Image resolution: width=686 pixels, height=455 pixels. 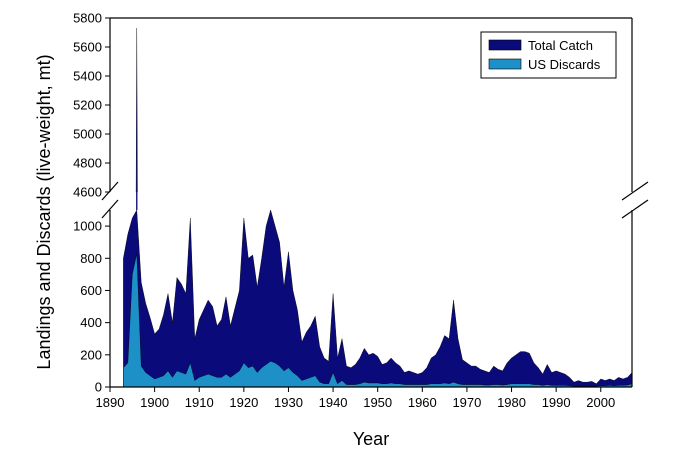 I want to click on x-tick-label: 1900, so click(x=154, y=402).